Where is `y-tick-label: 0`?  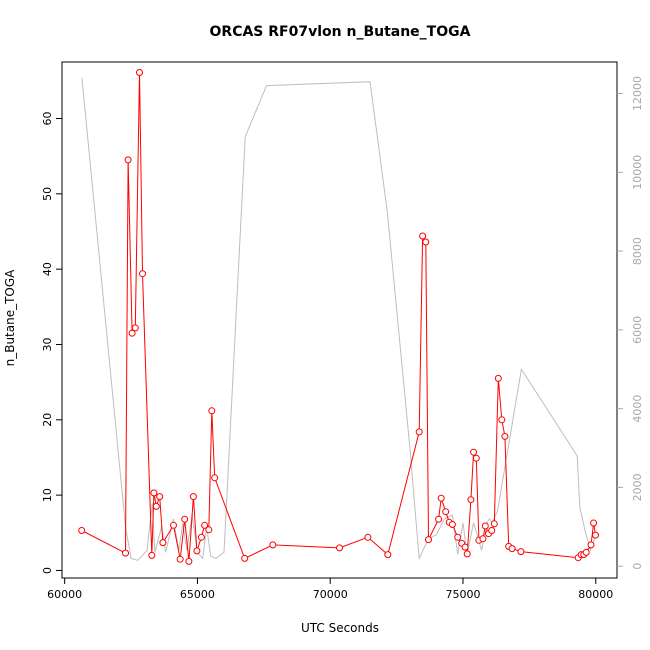 y-tick-label: 0 is located at coordinates (47, 570).